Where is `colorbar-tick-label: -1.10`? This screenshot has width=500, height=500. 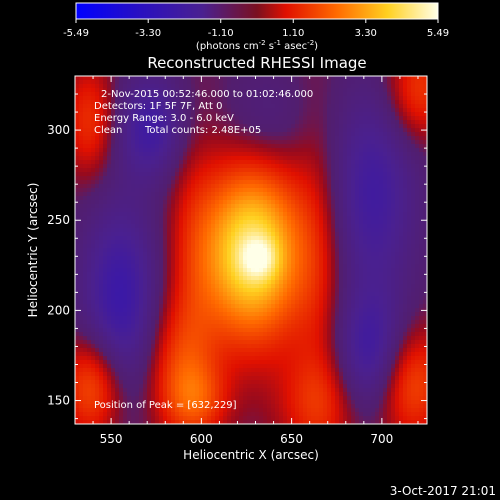
colorbar-tick-label: -1.10 is located at coordinates (221, 33).